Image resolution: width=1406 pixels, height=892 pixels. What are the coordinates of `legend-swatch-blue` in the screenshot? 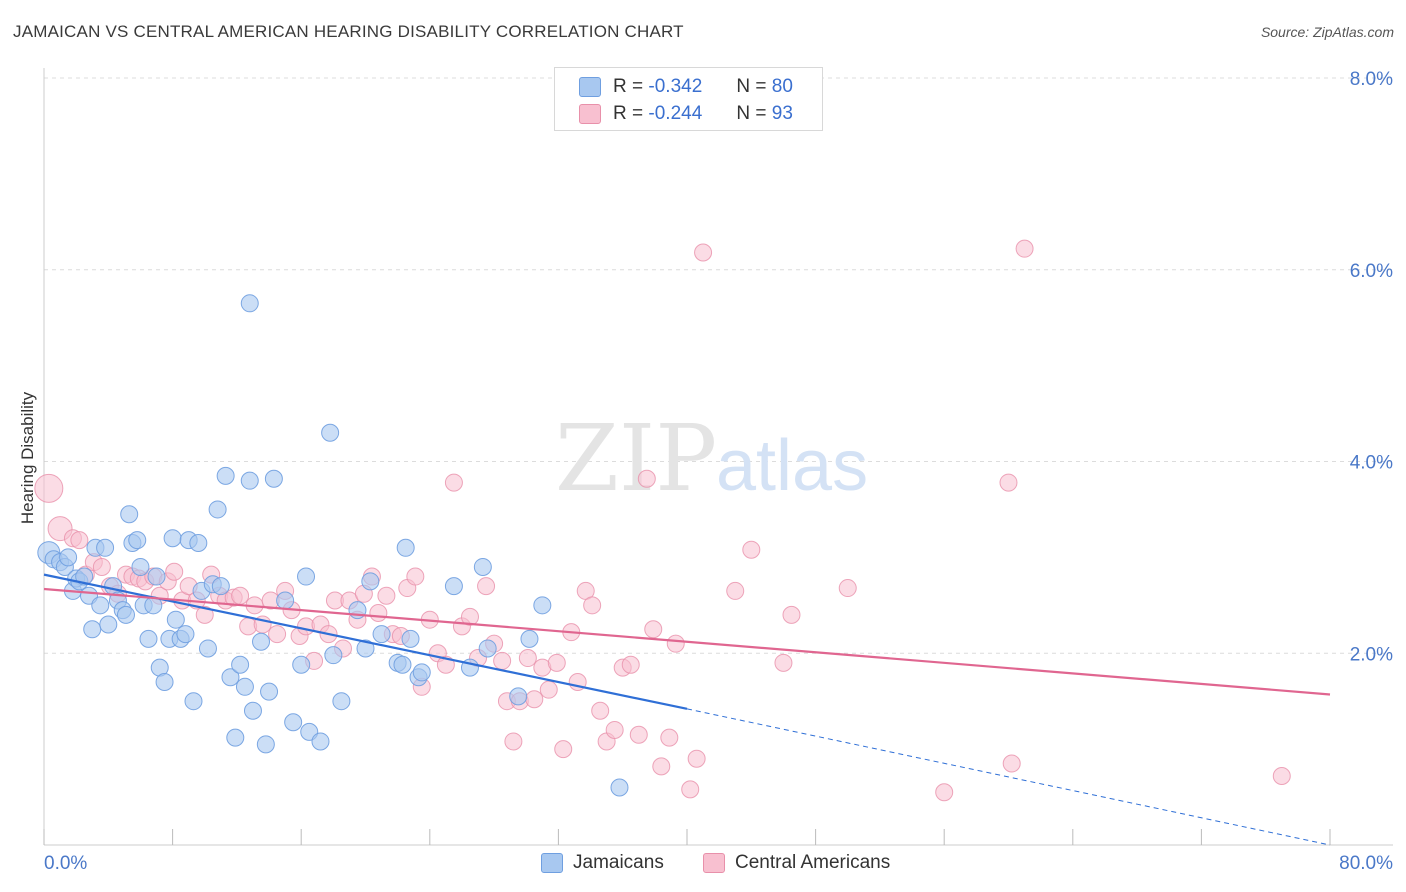 It's located at (590, 87).